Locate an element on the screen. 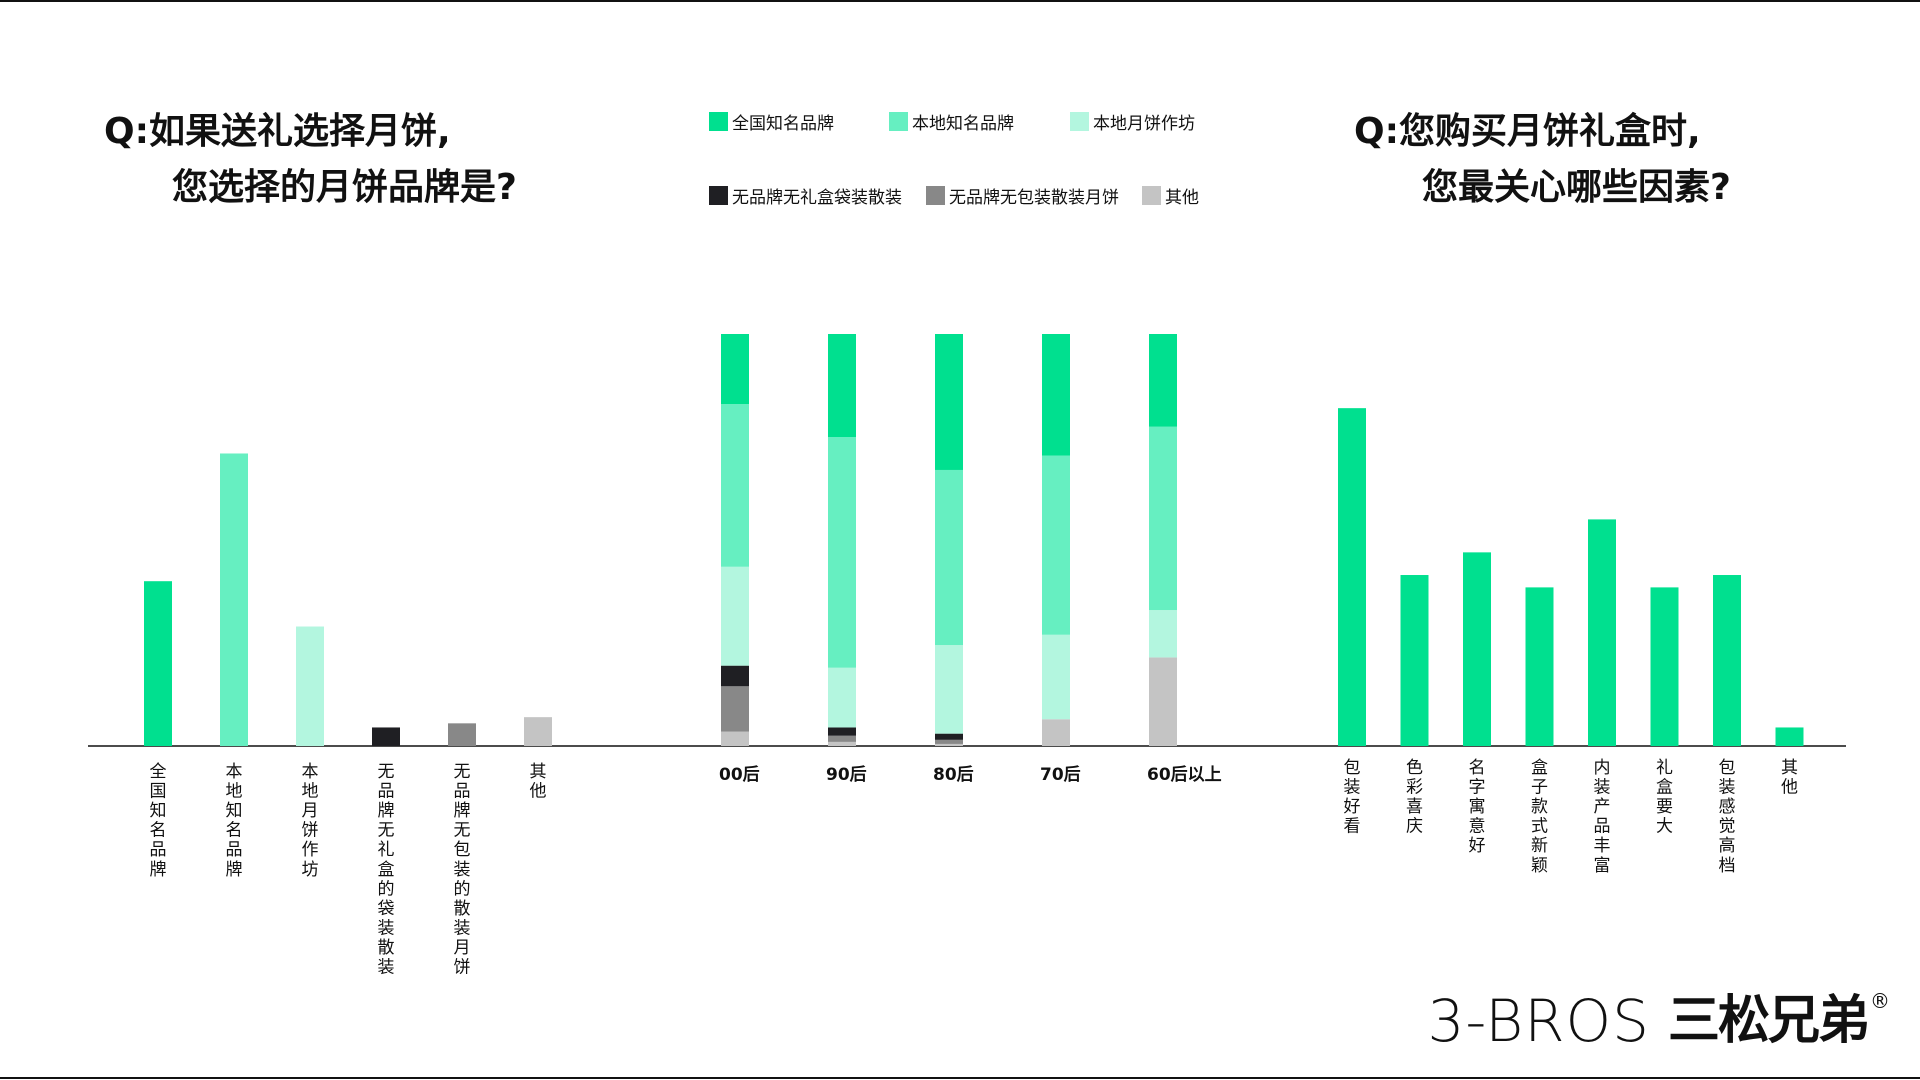  legend-item-no-brand-loose: 无品牌无包装散装月饼 is located at coordinates (1022, 195).